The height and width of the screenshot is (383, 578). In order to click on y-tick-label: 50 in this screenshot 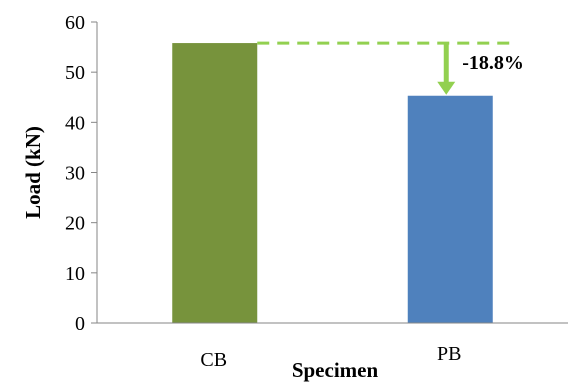, I will do `click(75, 73)`.